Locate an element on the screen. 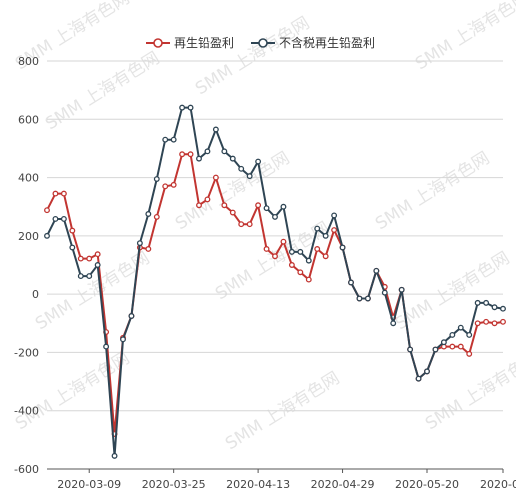  legend-item-2: 不含税再生铅盈利 is located at coordinates (313, 42).